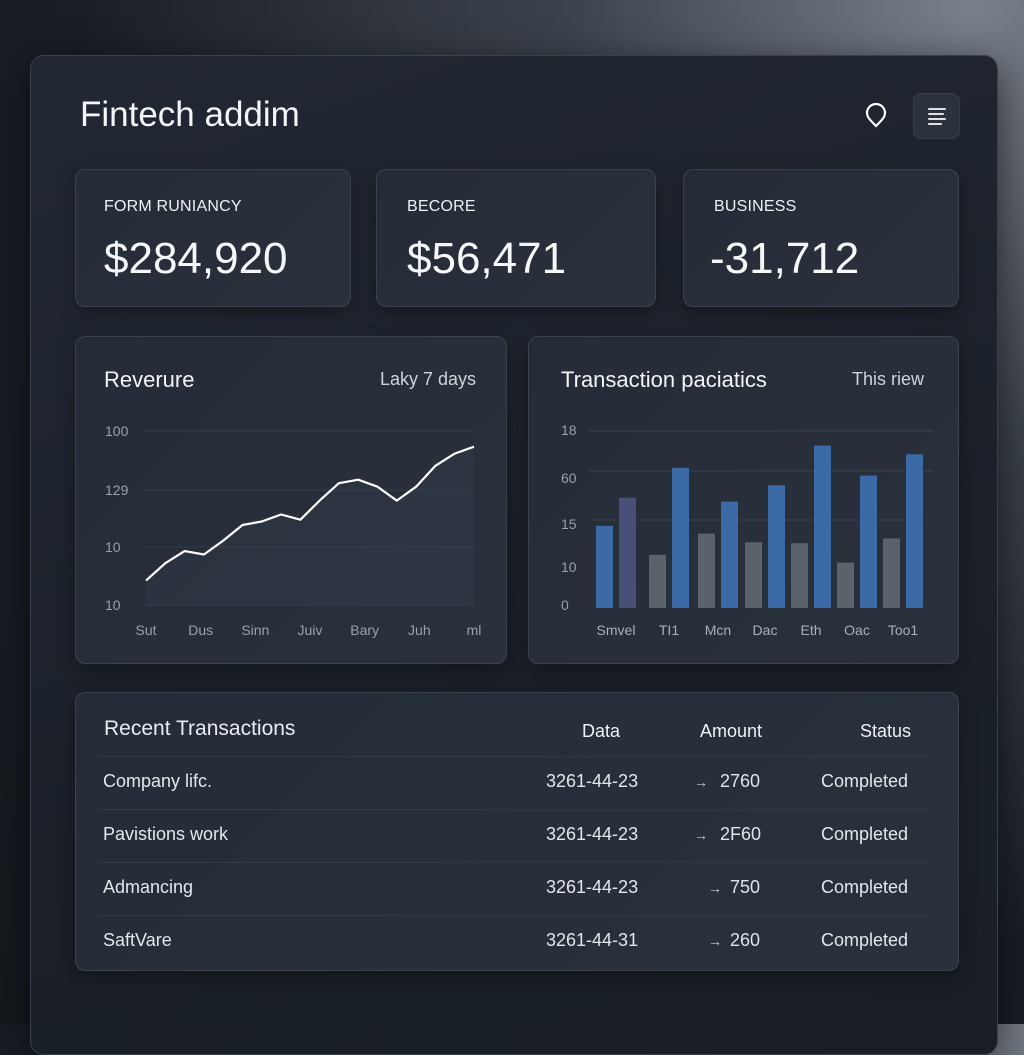  I want to click on stat-card: BUSINESS -31,712, so click(821, 238).